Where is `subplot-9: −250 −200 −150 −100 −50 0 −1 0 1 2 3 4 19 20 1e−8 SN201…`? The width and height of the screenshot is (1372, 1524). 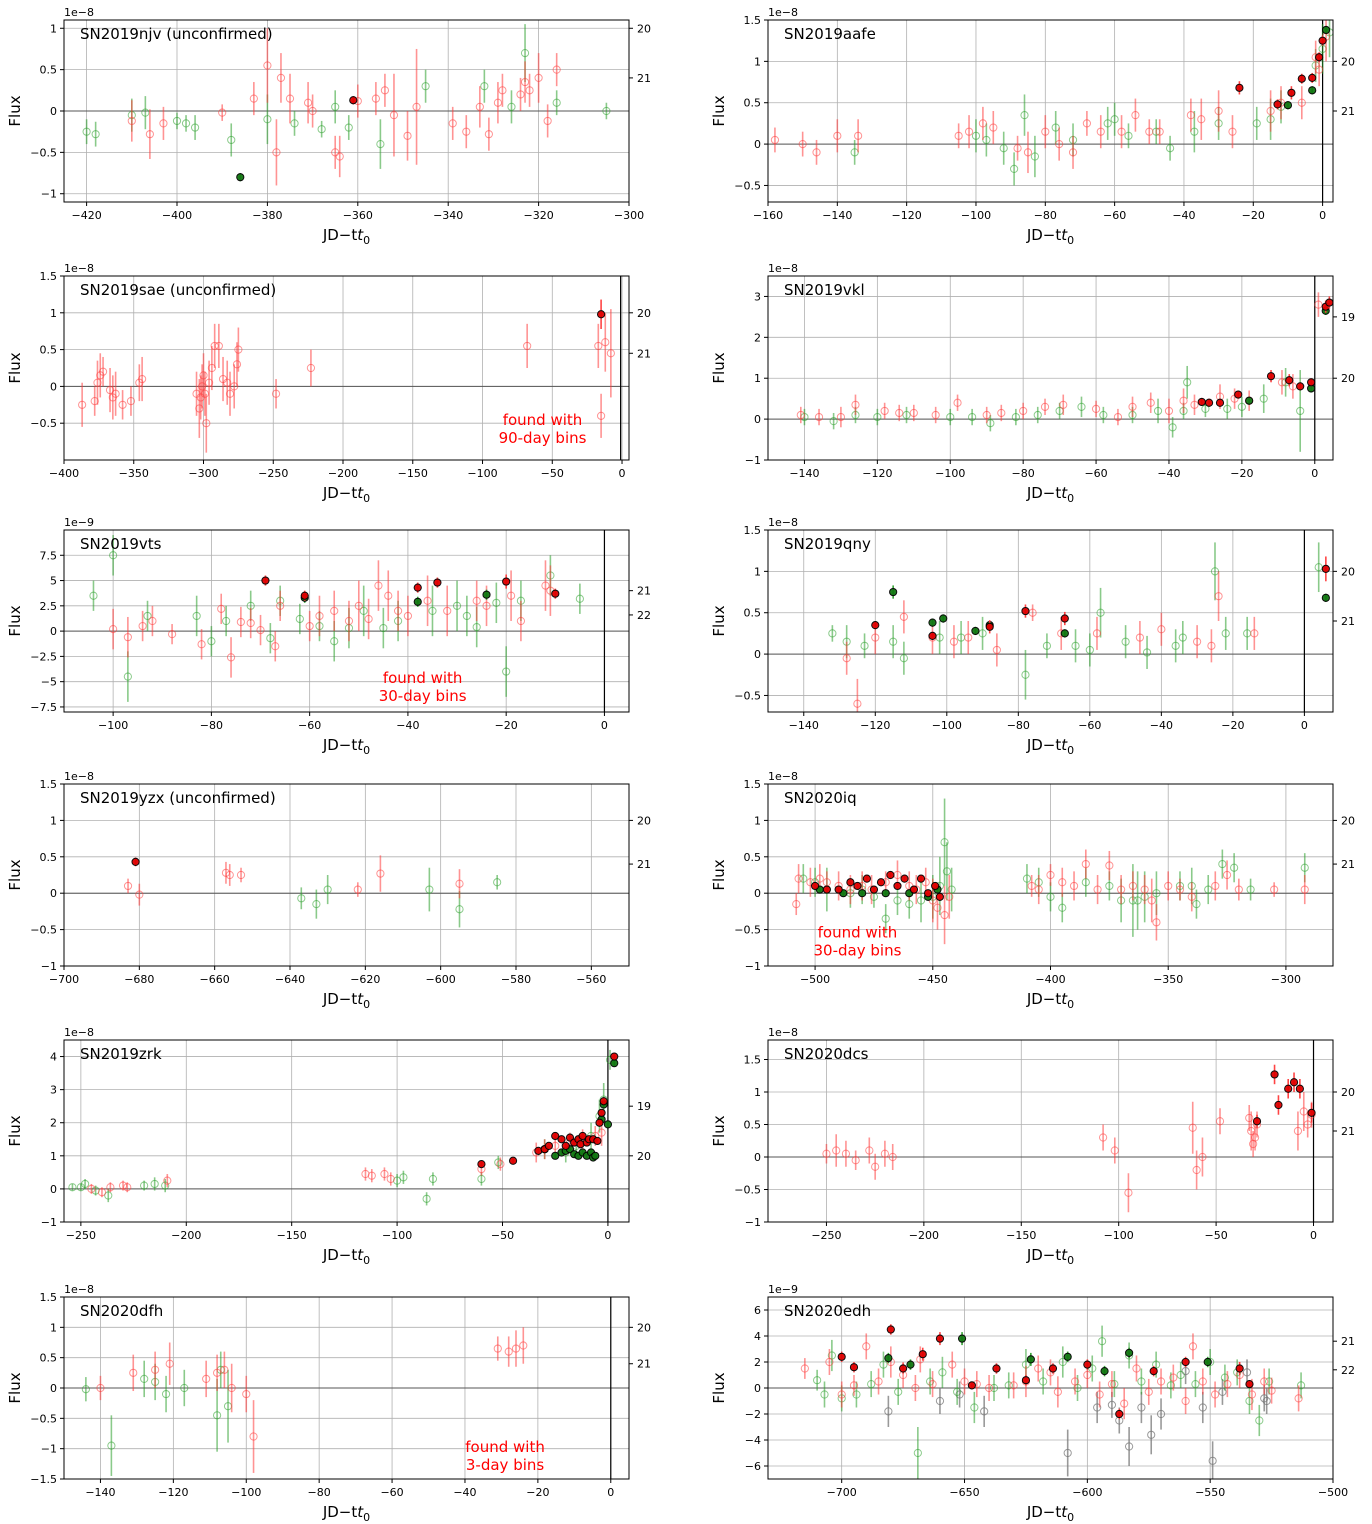
subplot-9: −250 −200 −150 −100 −50 0 −1 0 1 2 3 4 19 20 1e−8 SN201… is located at coordinates (328, 1146).